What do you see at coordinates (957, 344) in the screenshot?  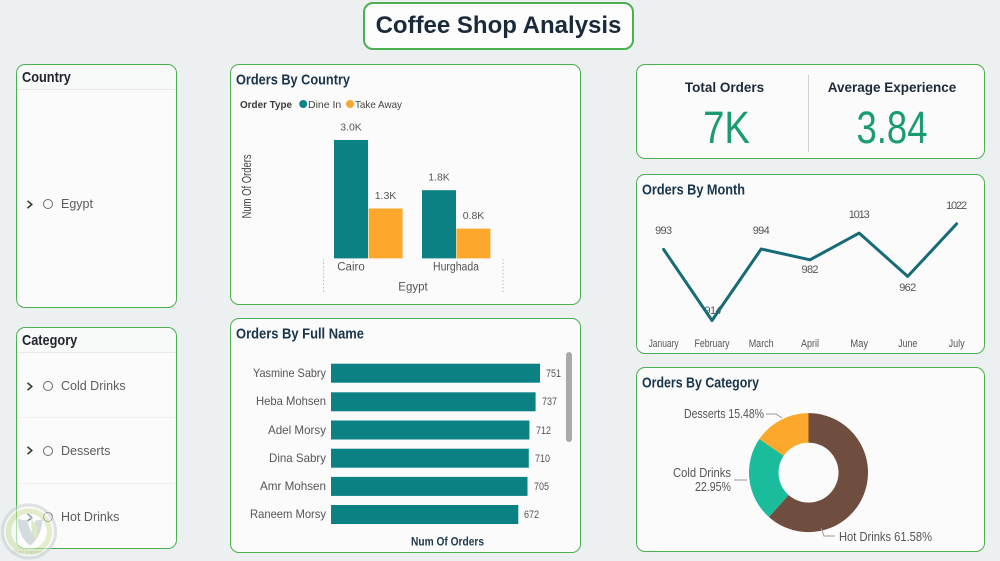 I see `svg-text: July` at bounding box center [957, 344].